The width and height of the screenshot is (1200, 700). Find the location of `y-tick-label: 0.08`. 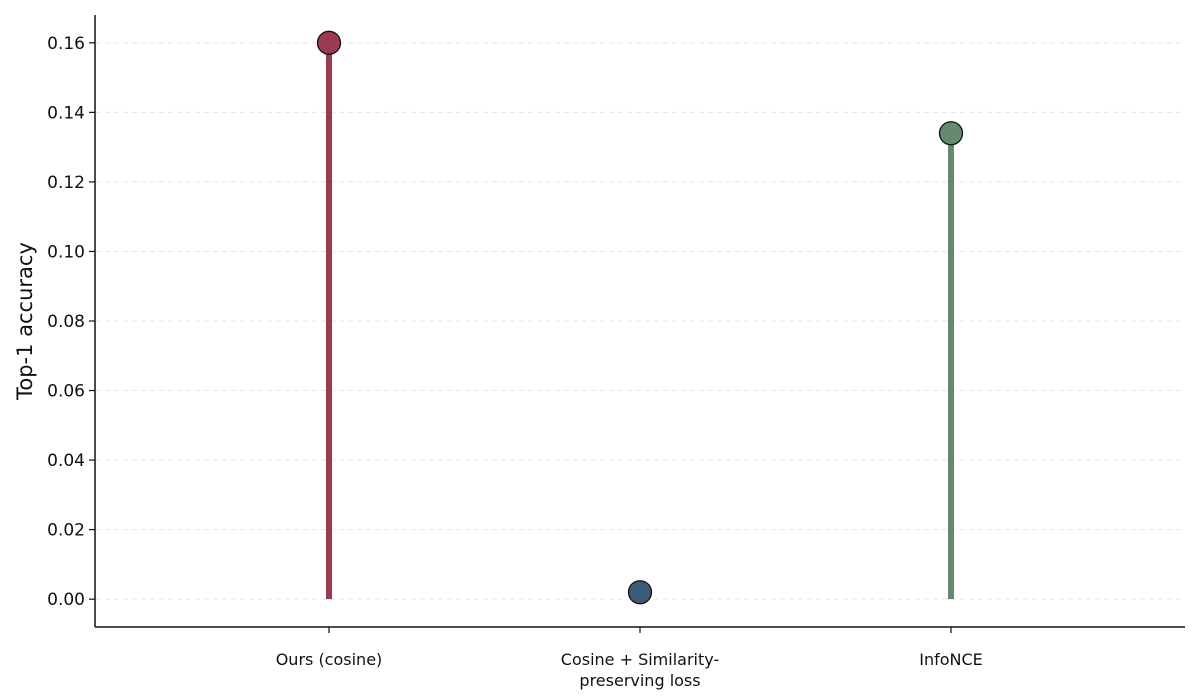

y-tick-label: 0.08 is located at coordinates (66, 322).